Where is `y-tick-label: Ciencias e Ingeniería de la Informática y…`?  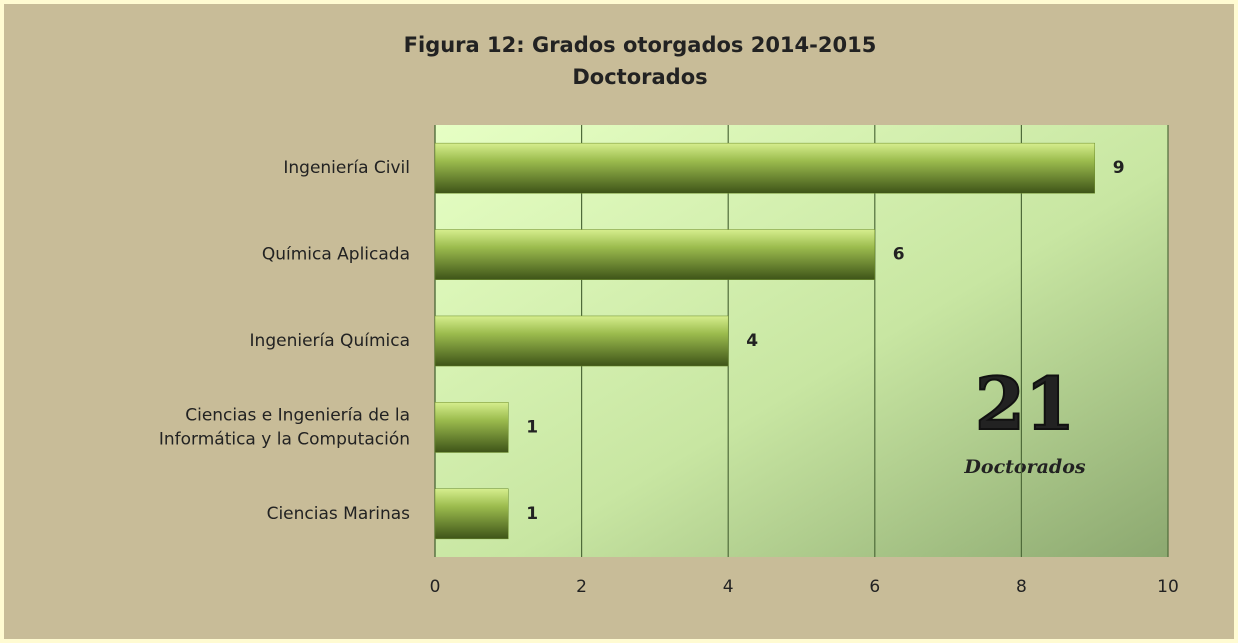
y-tick-label: Ciencias e Ingeniería de la Informática y… is located at coordinates (284, 427).